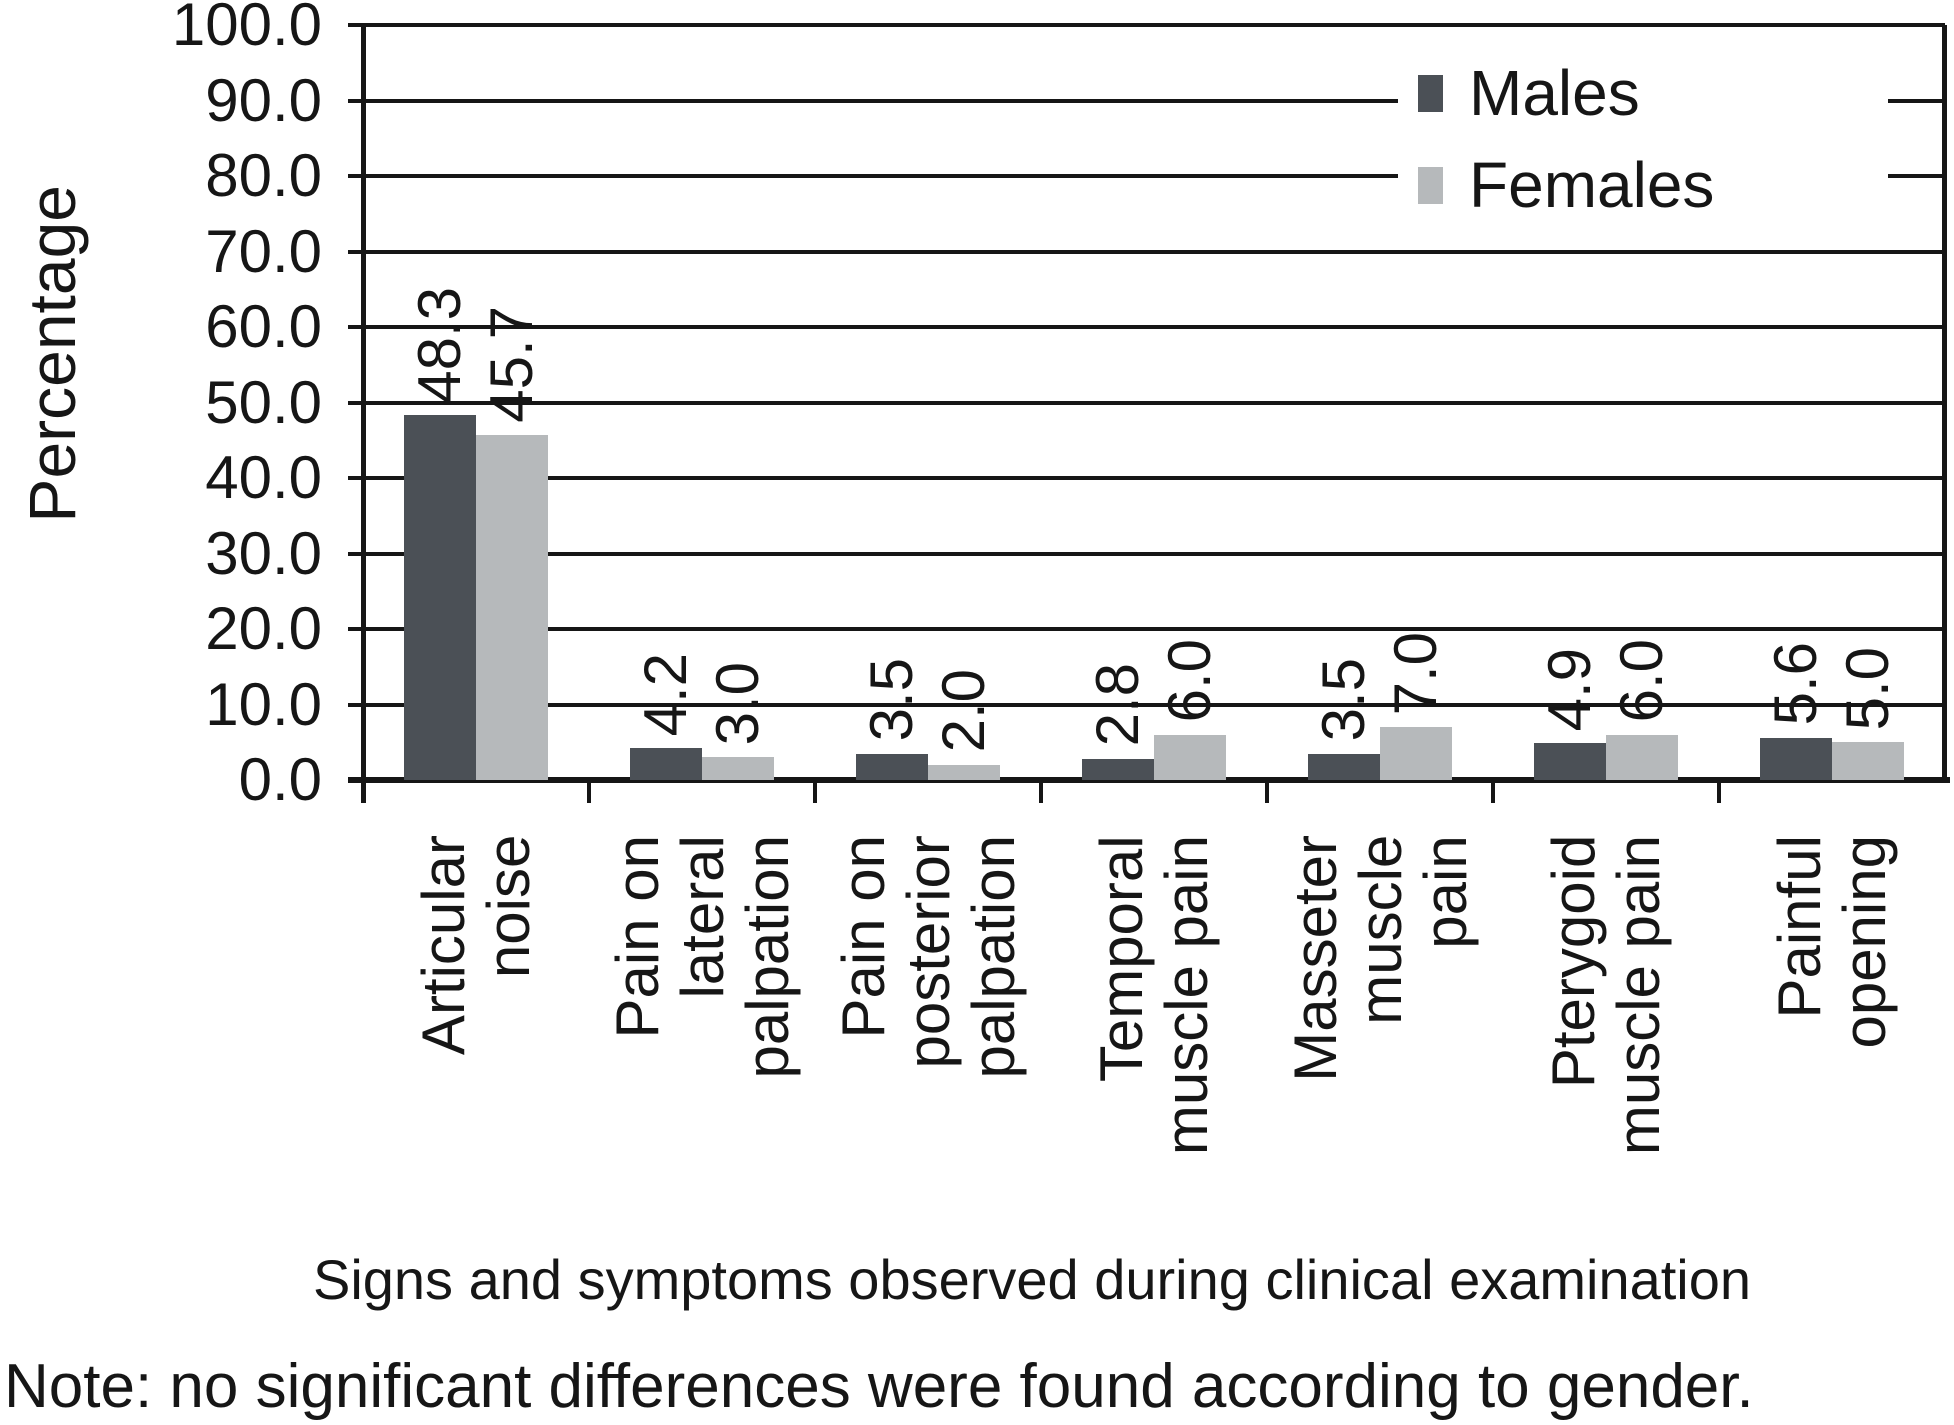  Describe the element at coordinates (1832, 942) in the screenshot. I see `category-label: Painful opening` at that location.